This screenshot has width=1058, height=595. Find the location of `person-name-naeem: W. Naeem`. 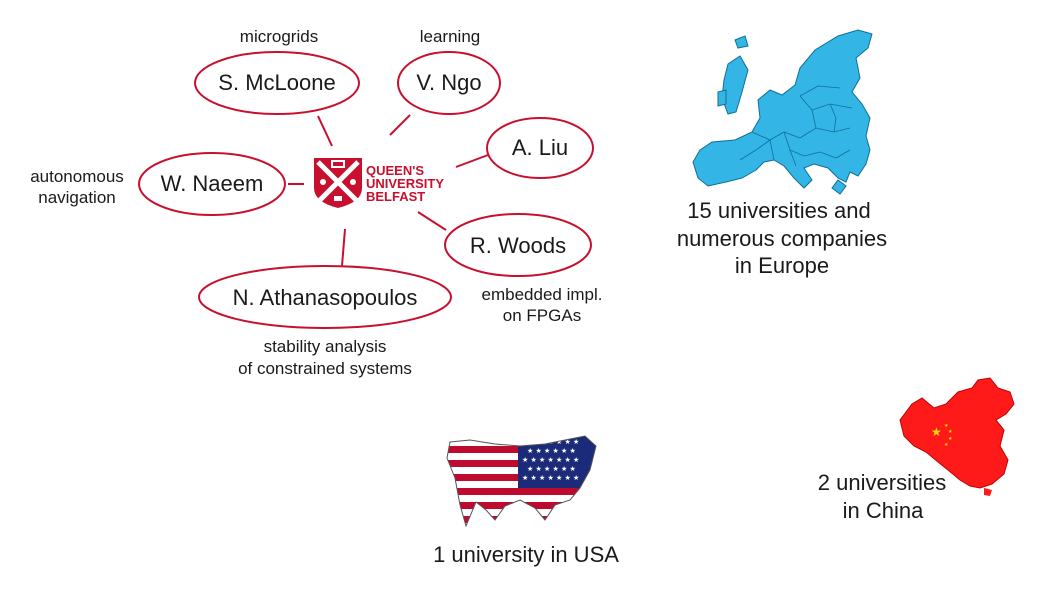

person-name-naeem: W. Naeem is located at coordinates (212, 183).